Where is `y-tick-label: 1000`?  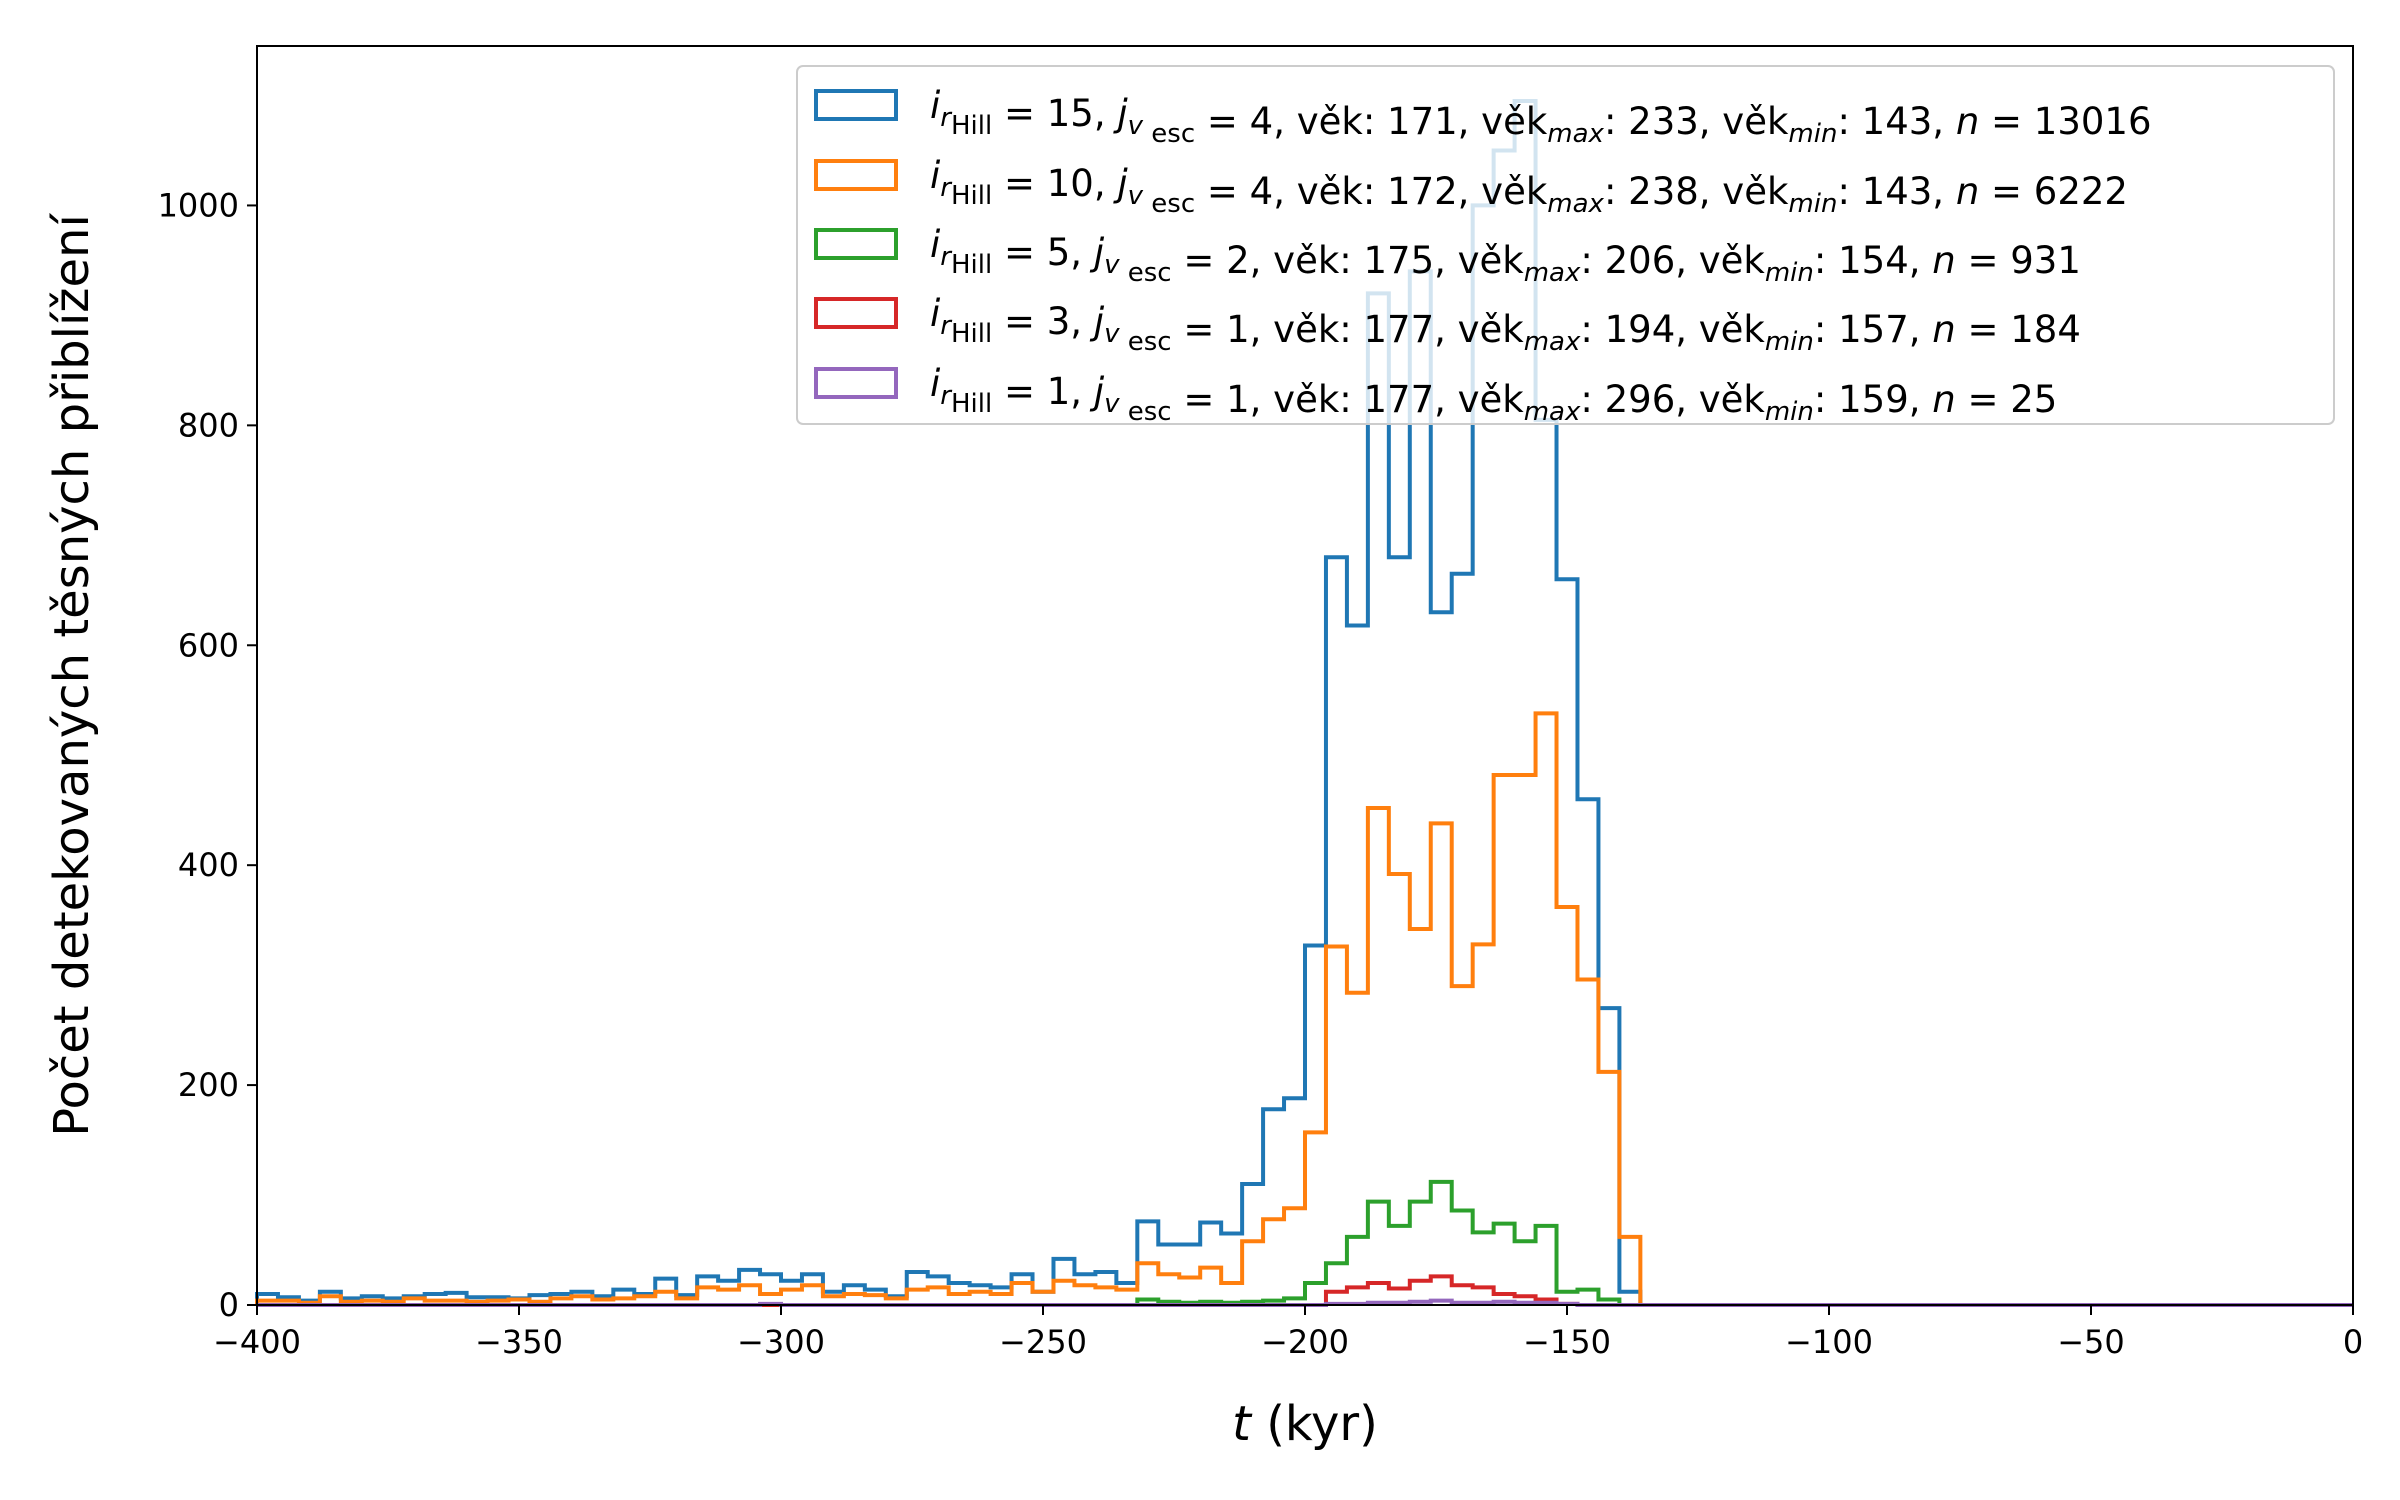 y-tick-label: 1000 is located at coordinates (198, 205).